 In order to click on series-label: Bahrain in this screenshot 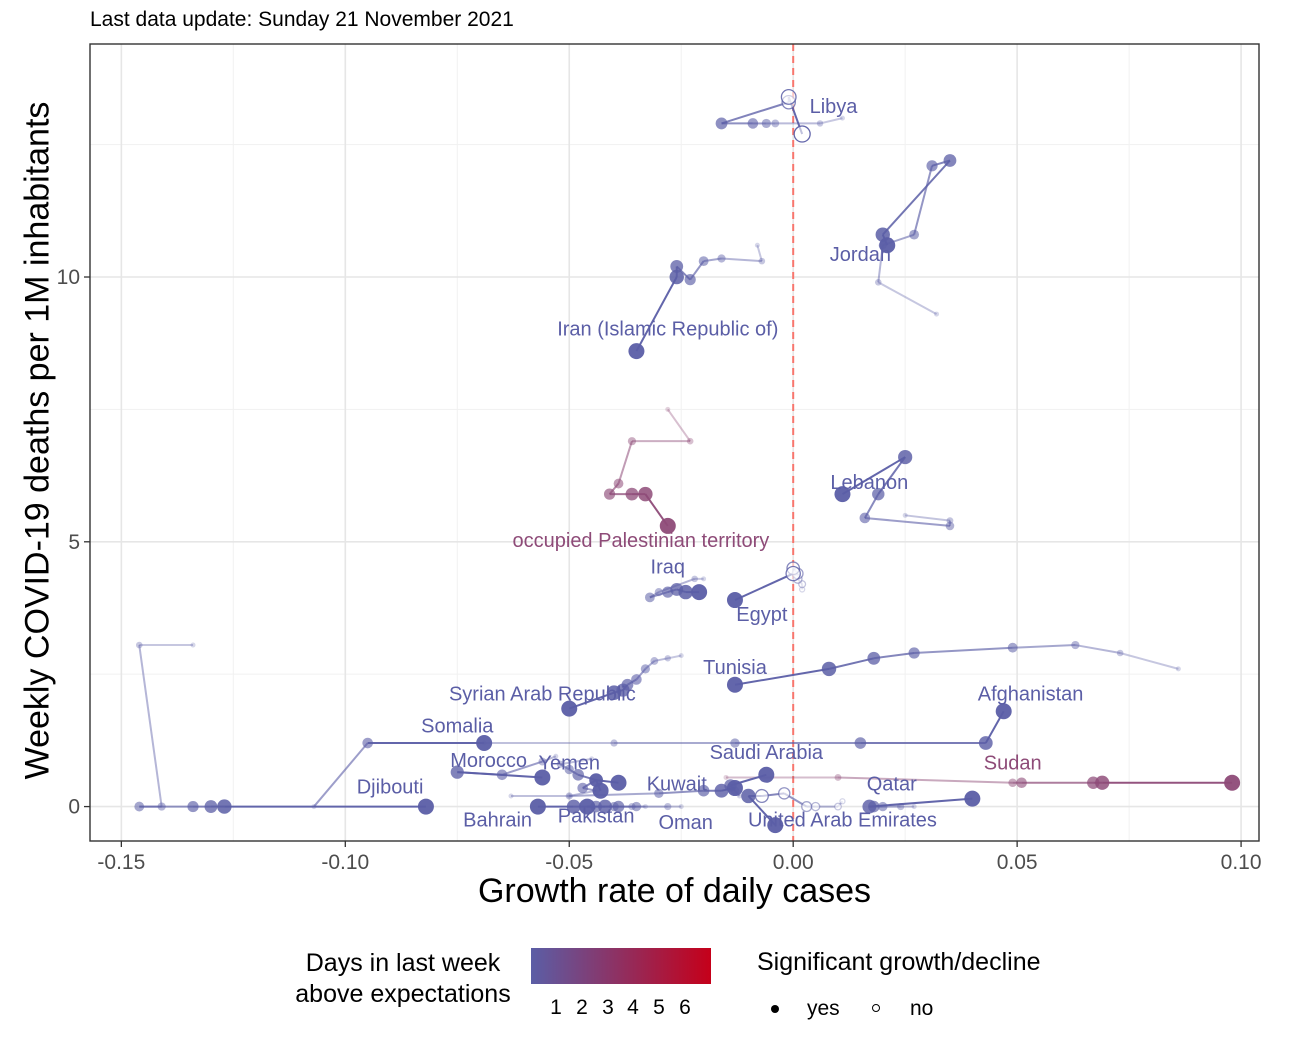, I will do `click(497, 821)`.